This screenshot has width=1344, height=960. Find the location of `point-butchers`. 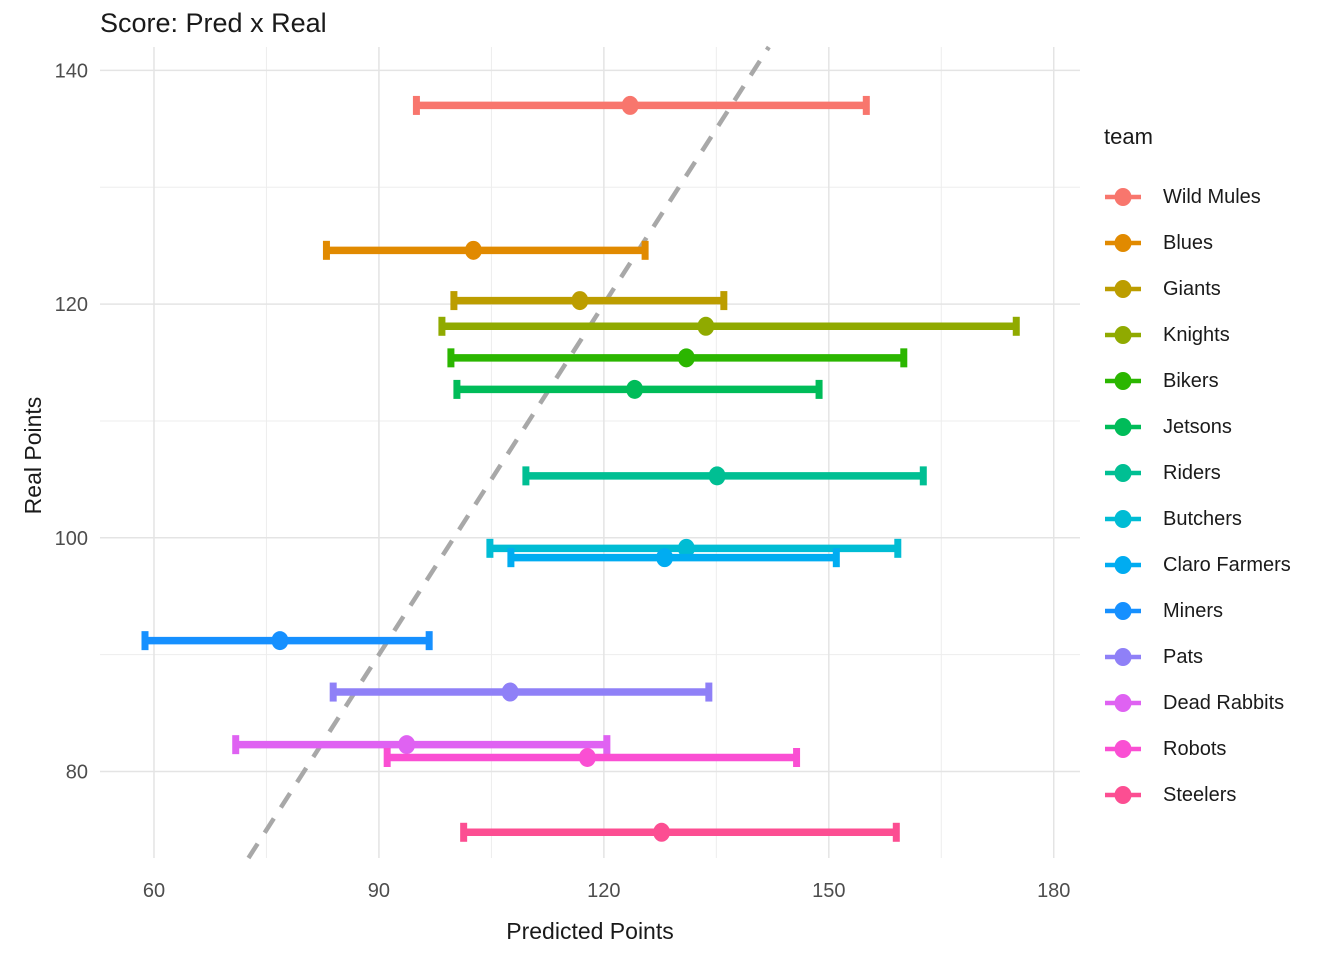

point-butchers is located at coordinates (686, 548).